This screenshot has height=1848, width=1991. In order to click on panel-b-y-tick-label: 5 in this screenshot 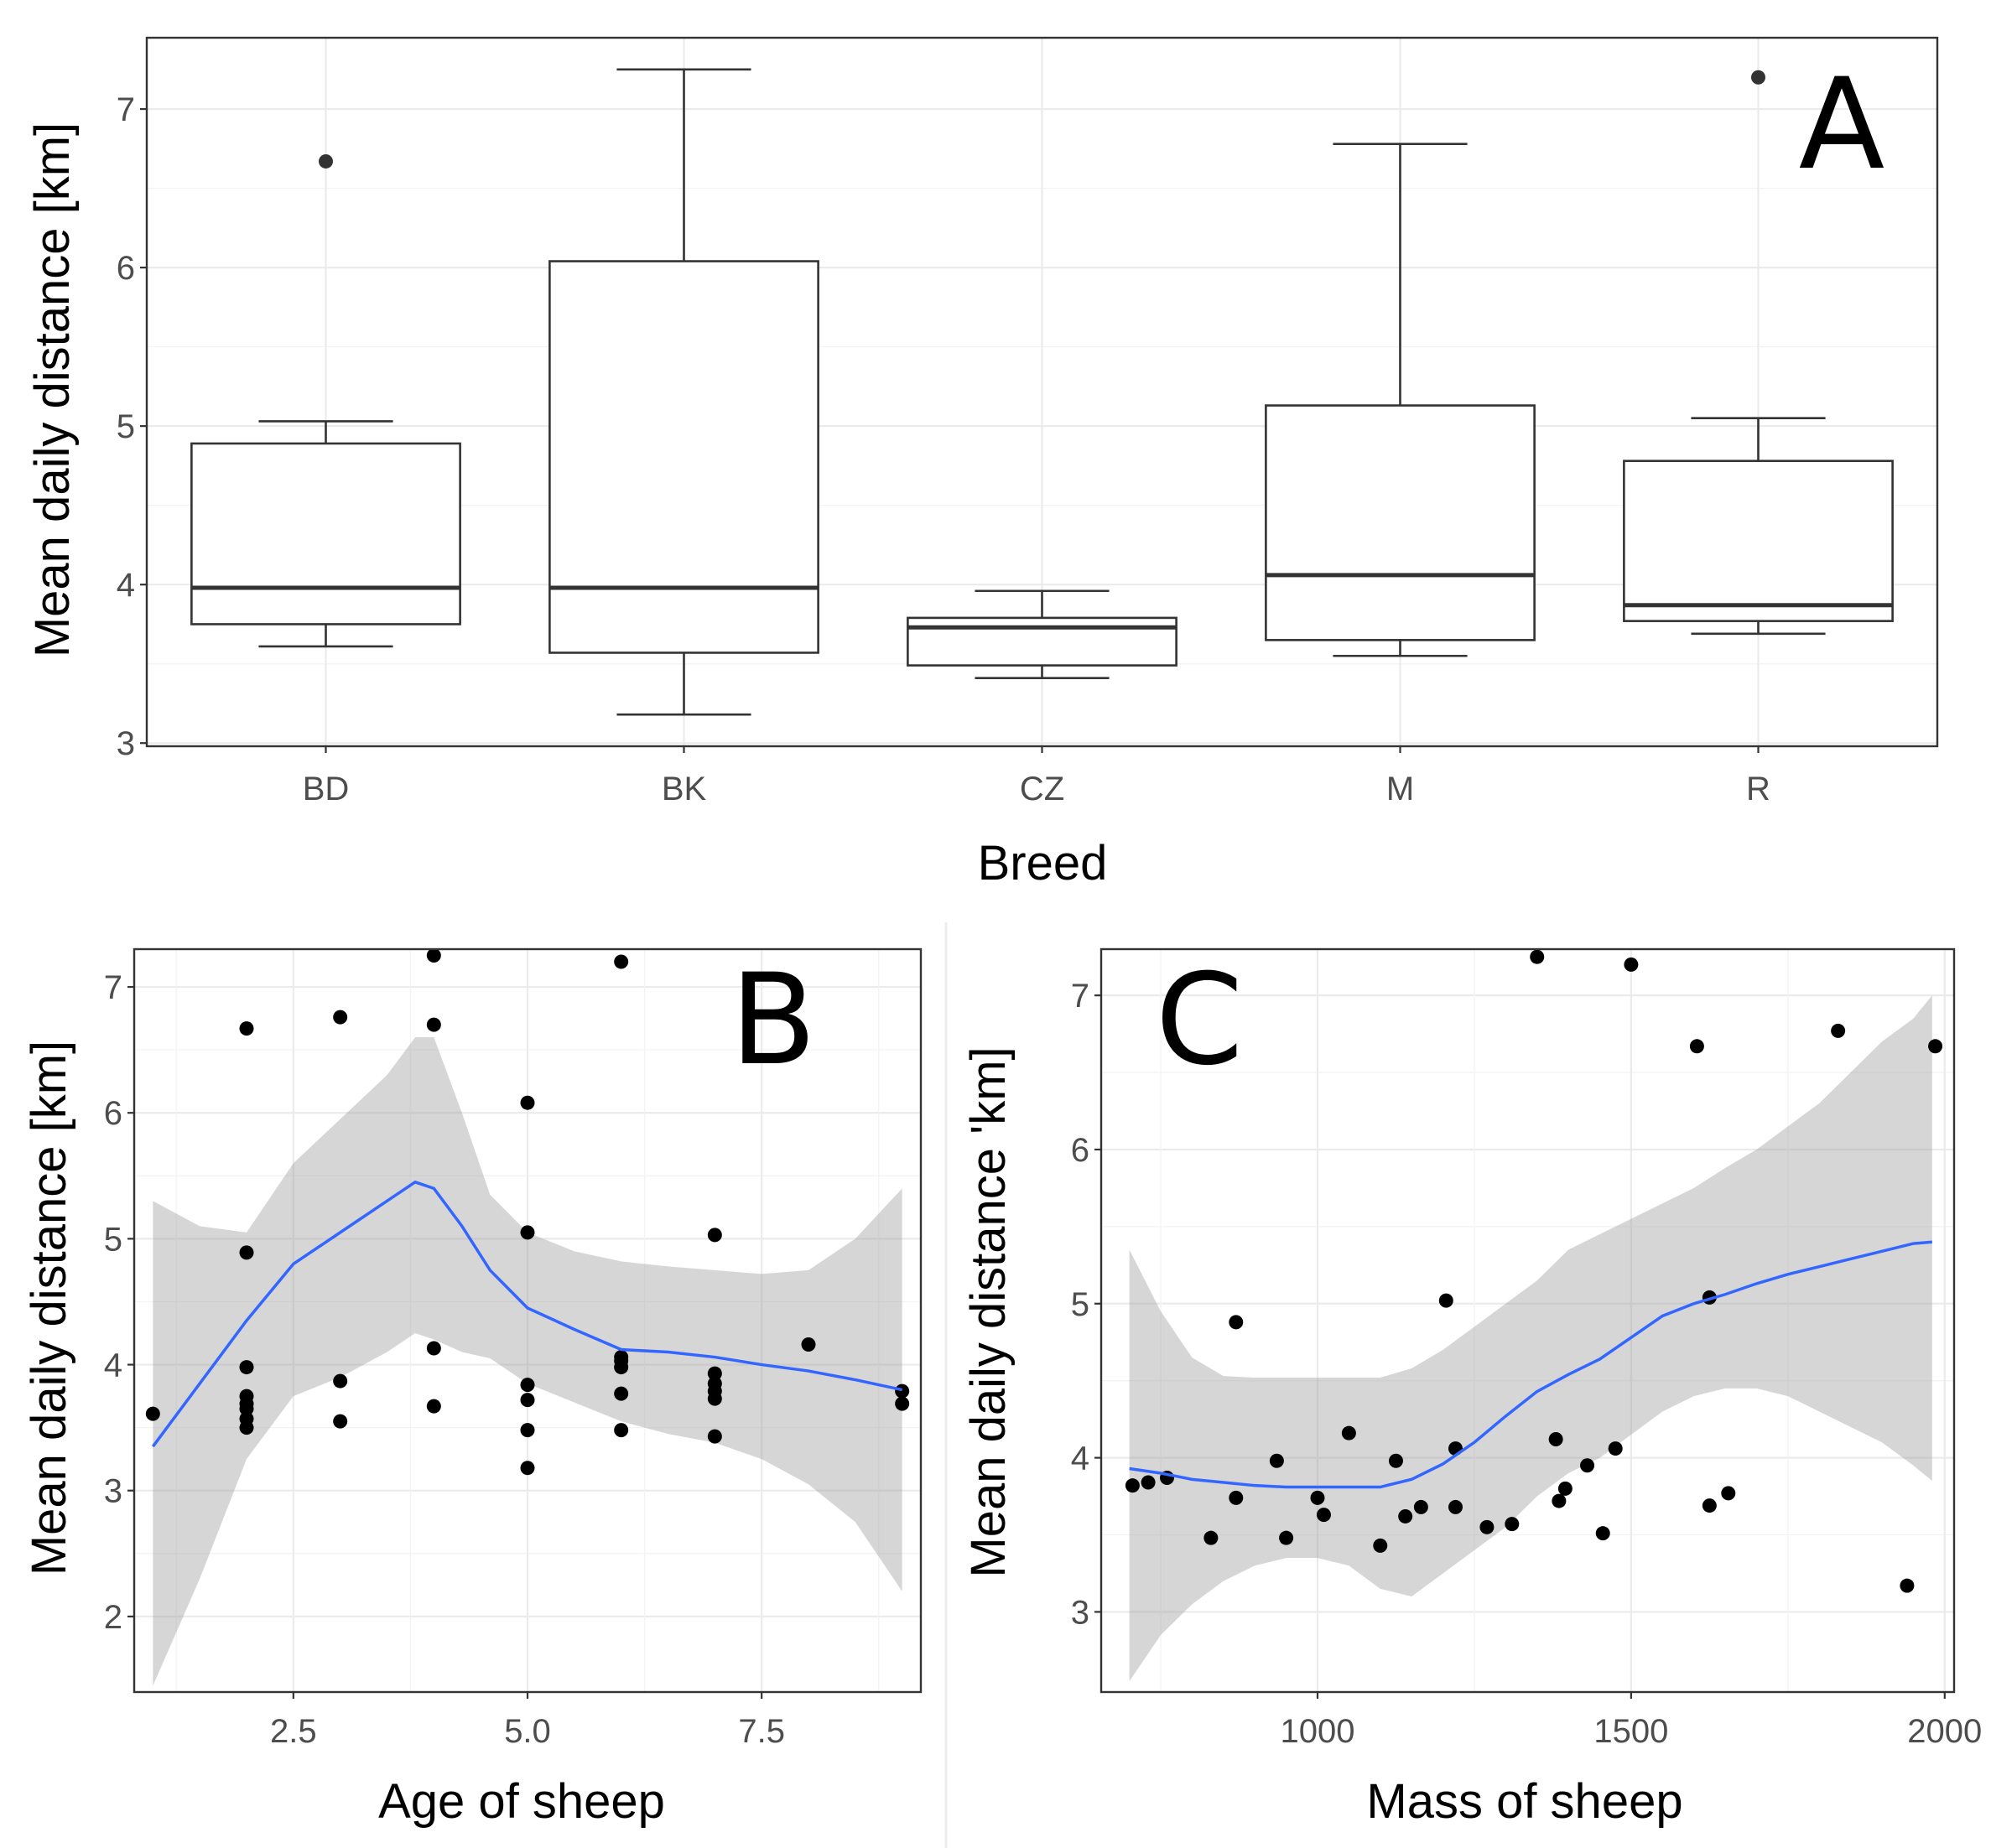, I will do `click(113, 1240)`.